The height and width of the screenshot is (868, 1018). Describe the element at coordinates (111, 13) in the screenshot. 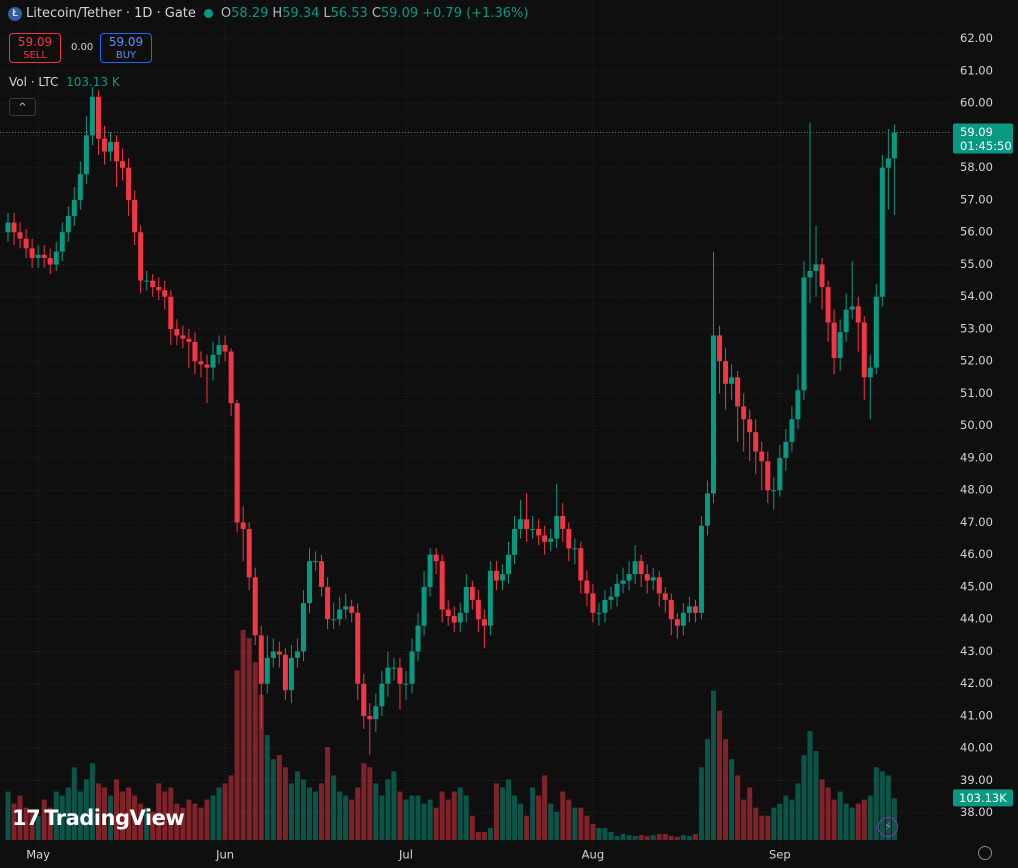

I see `symbol-title: Litecoin/Tether · 1D · Gate` at that location.